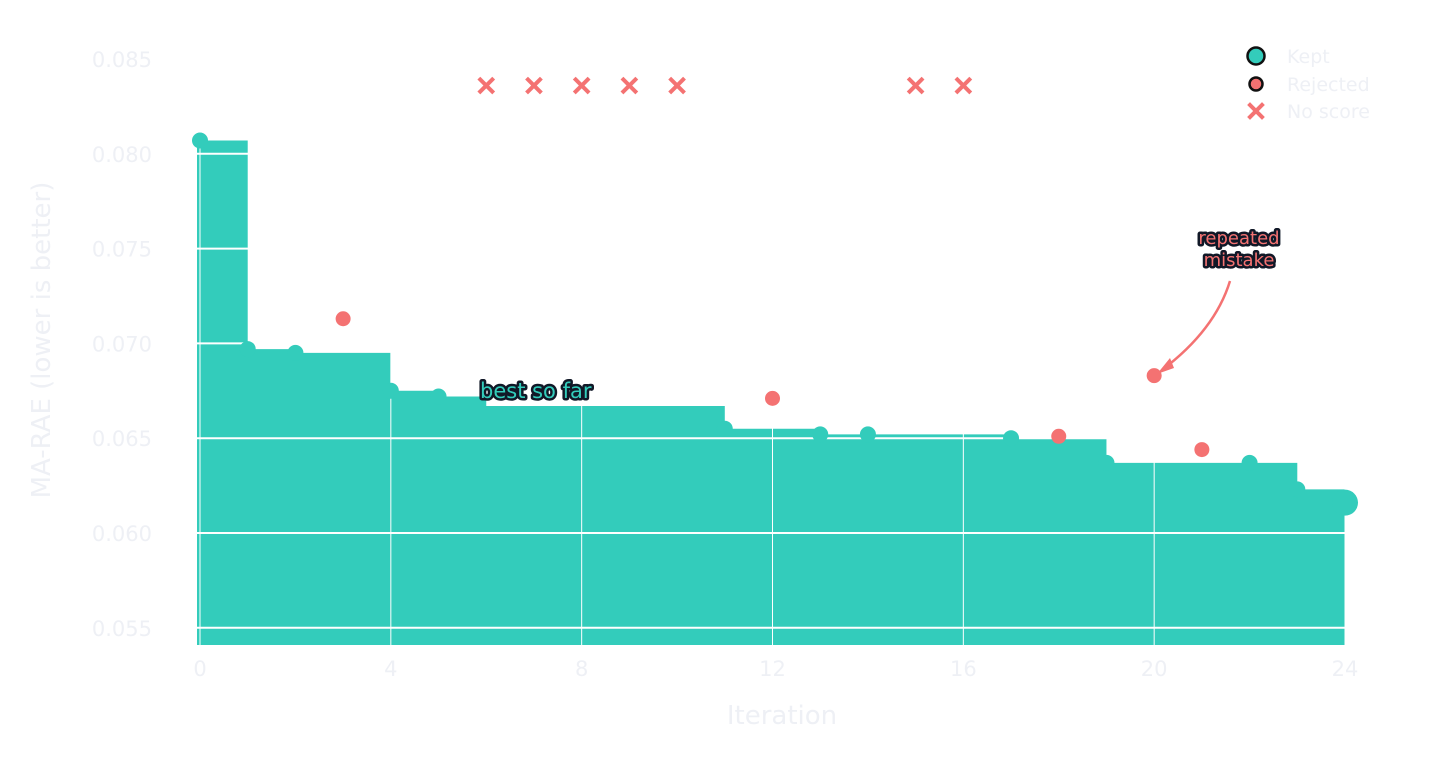 This screenshot has width=1431, height=759. Describe the element at coordinates (782, 716) in the screenshot. I see `x-axis-title: Iteration` at that location.